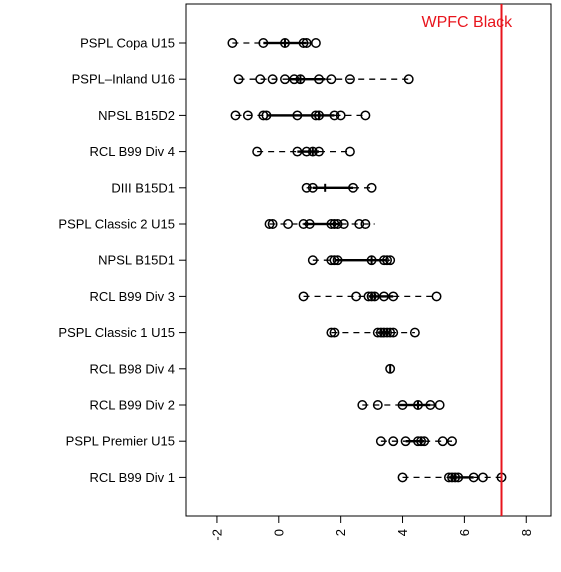 This screenshot has width=561, height=572. Describe the element at coordinates (468, 22) in the screenshot. I see `reference-line-label: WPFC Black` at that location.